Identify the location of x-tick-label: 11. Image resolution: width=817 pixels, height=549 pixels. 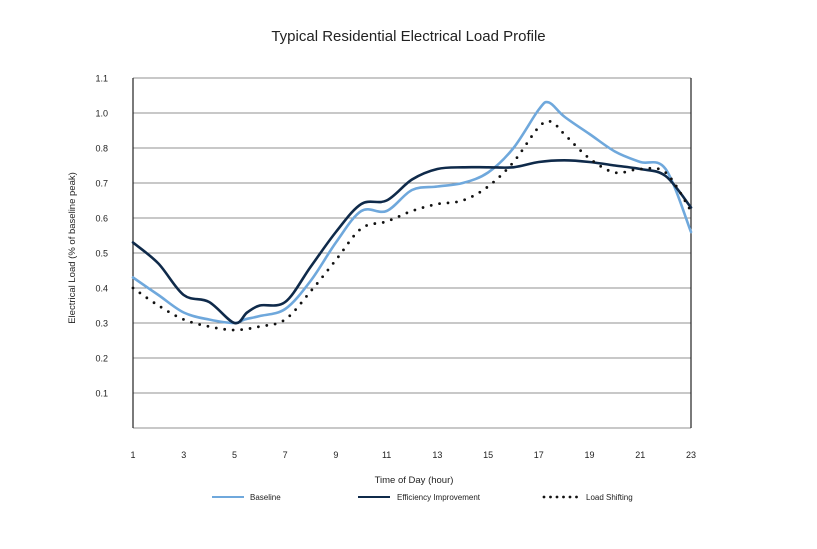
(386, 455).